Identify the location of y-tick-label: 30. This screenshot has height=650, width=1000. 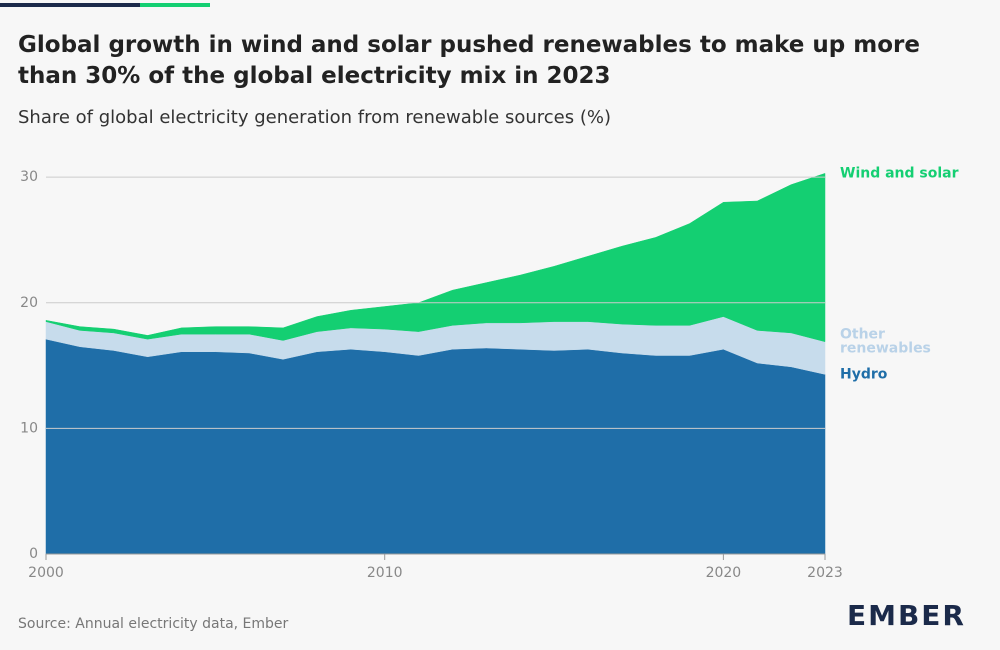
(29, 177).